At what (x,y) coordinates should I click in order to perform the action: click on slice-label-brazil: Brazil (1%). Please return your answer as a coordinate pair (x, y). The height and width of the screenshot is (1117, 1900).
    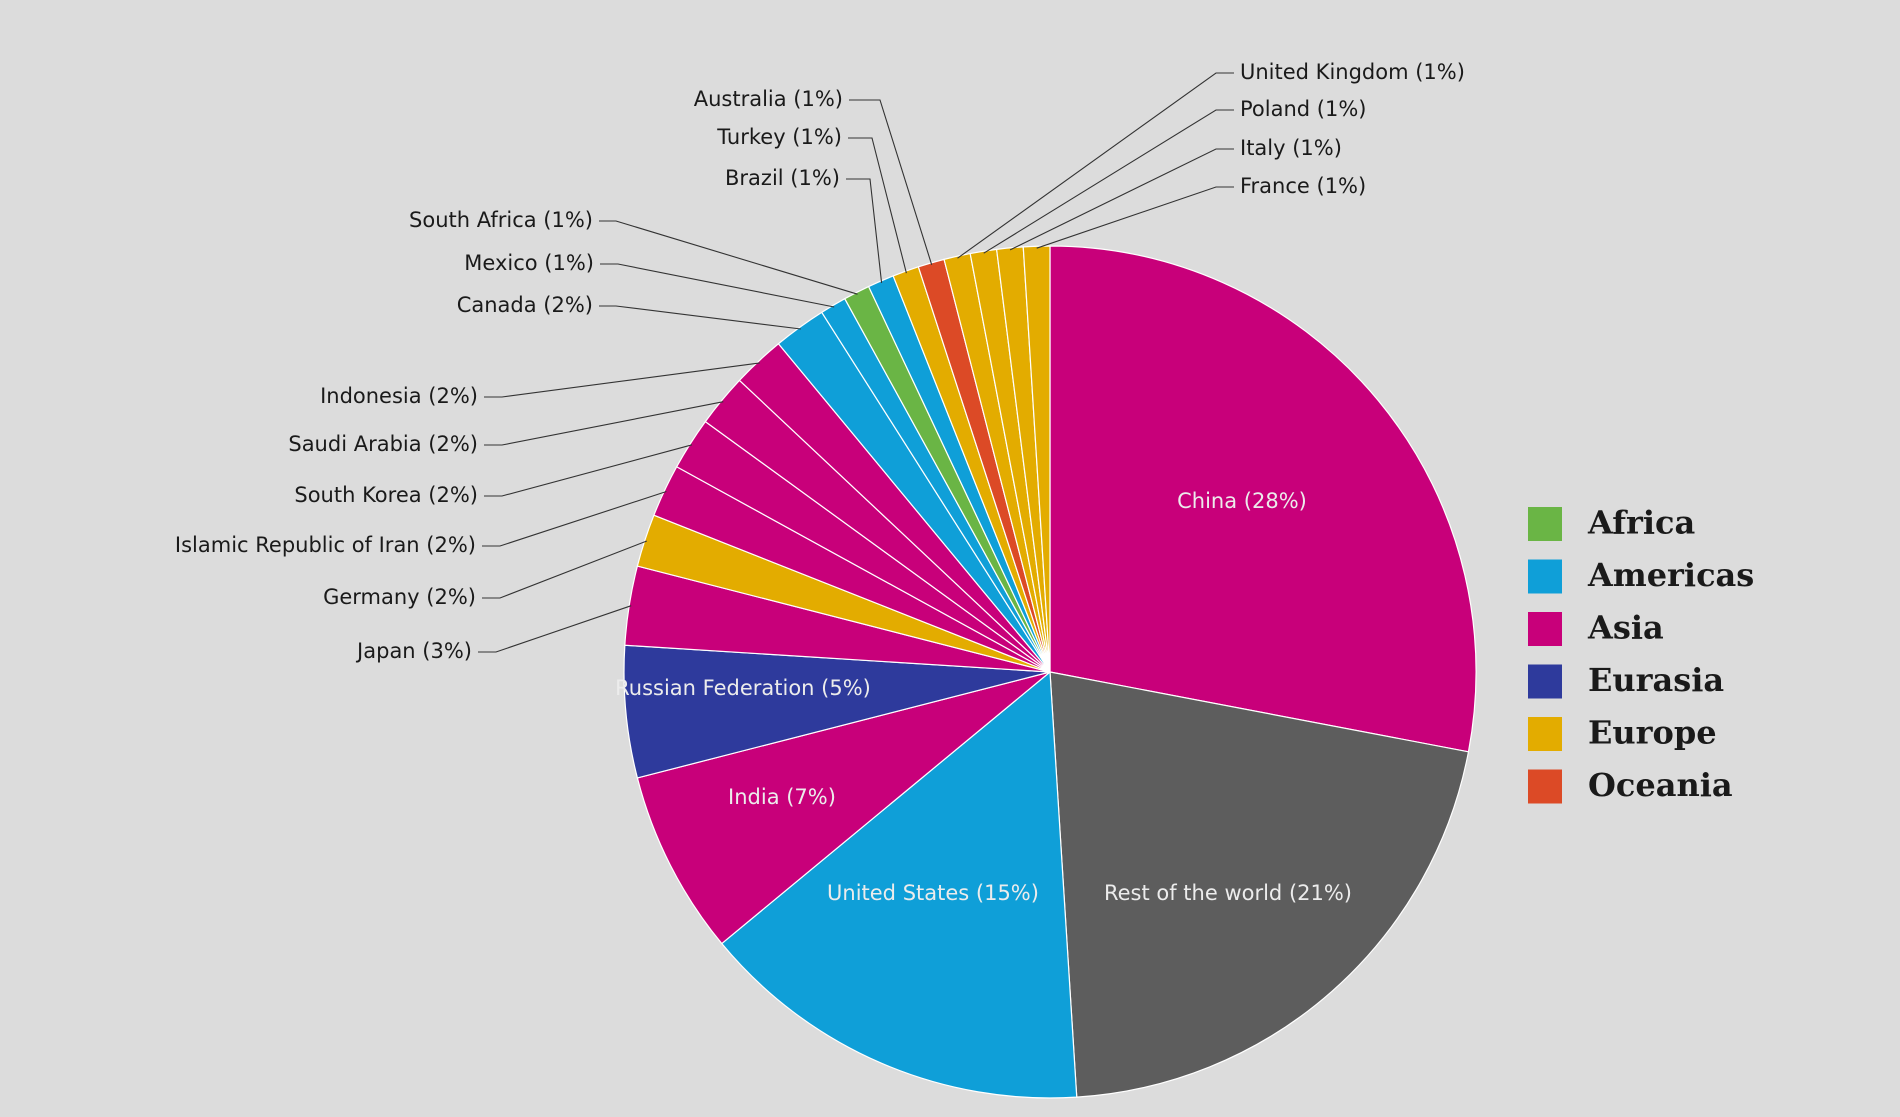
    Looking at the image, I should click on (782, 178).